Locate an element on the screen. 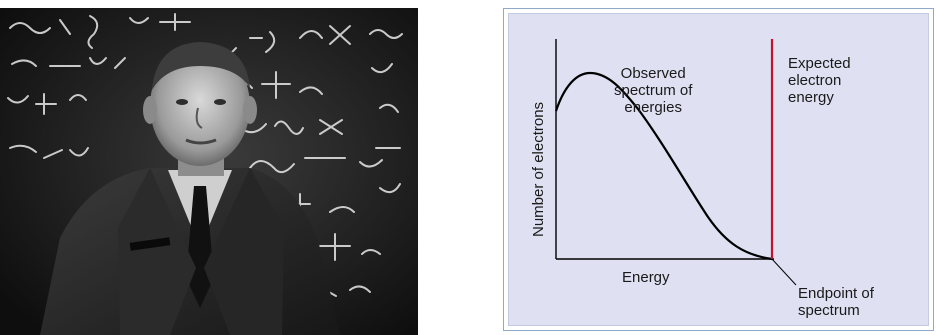 The width and height of the screenshot is (936, 335). y-axis-label: Number of electrons is located at coordinates (538, 169).